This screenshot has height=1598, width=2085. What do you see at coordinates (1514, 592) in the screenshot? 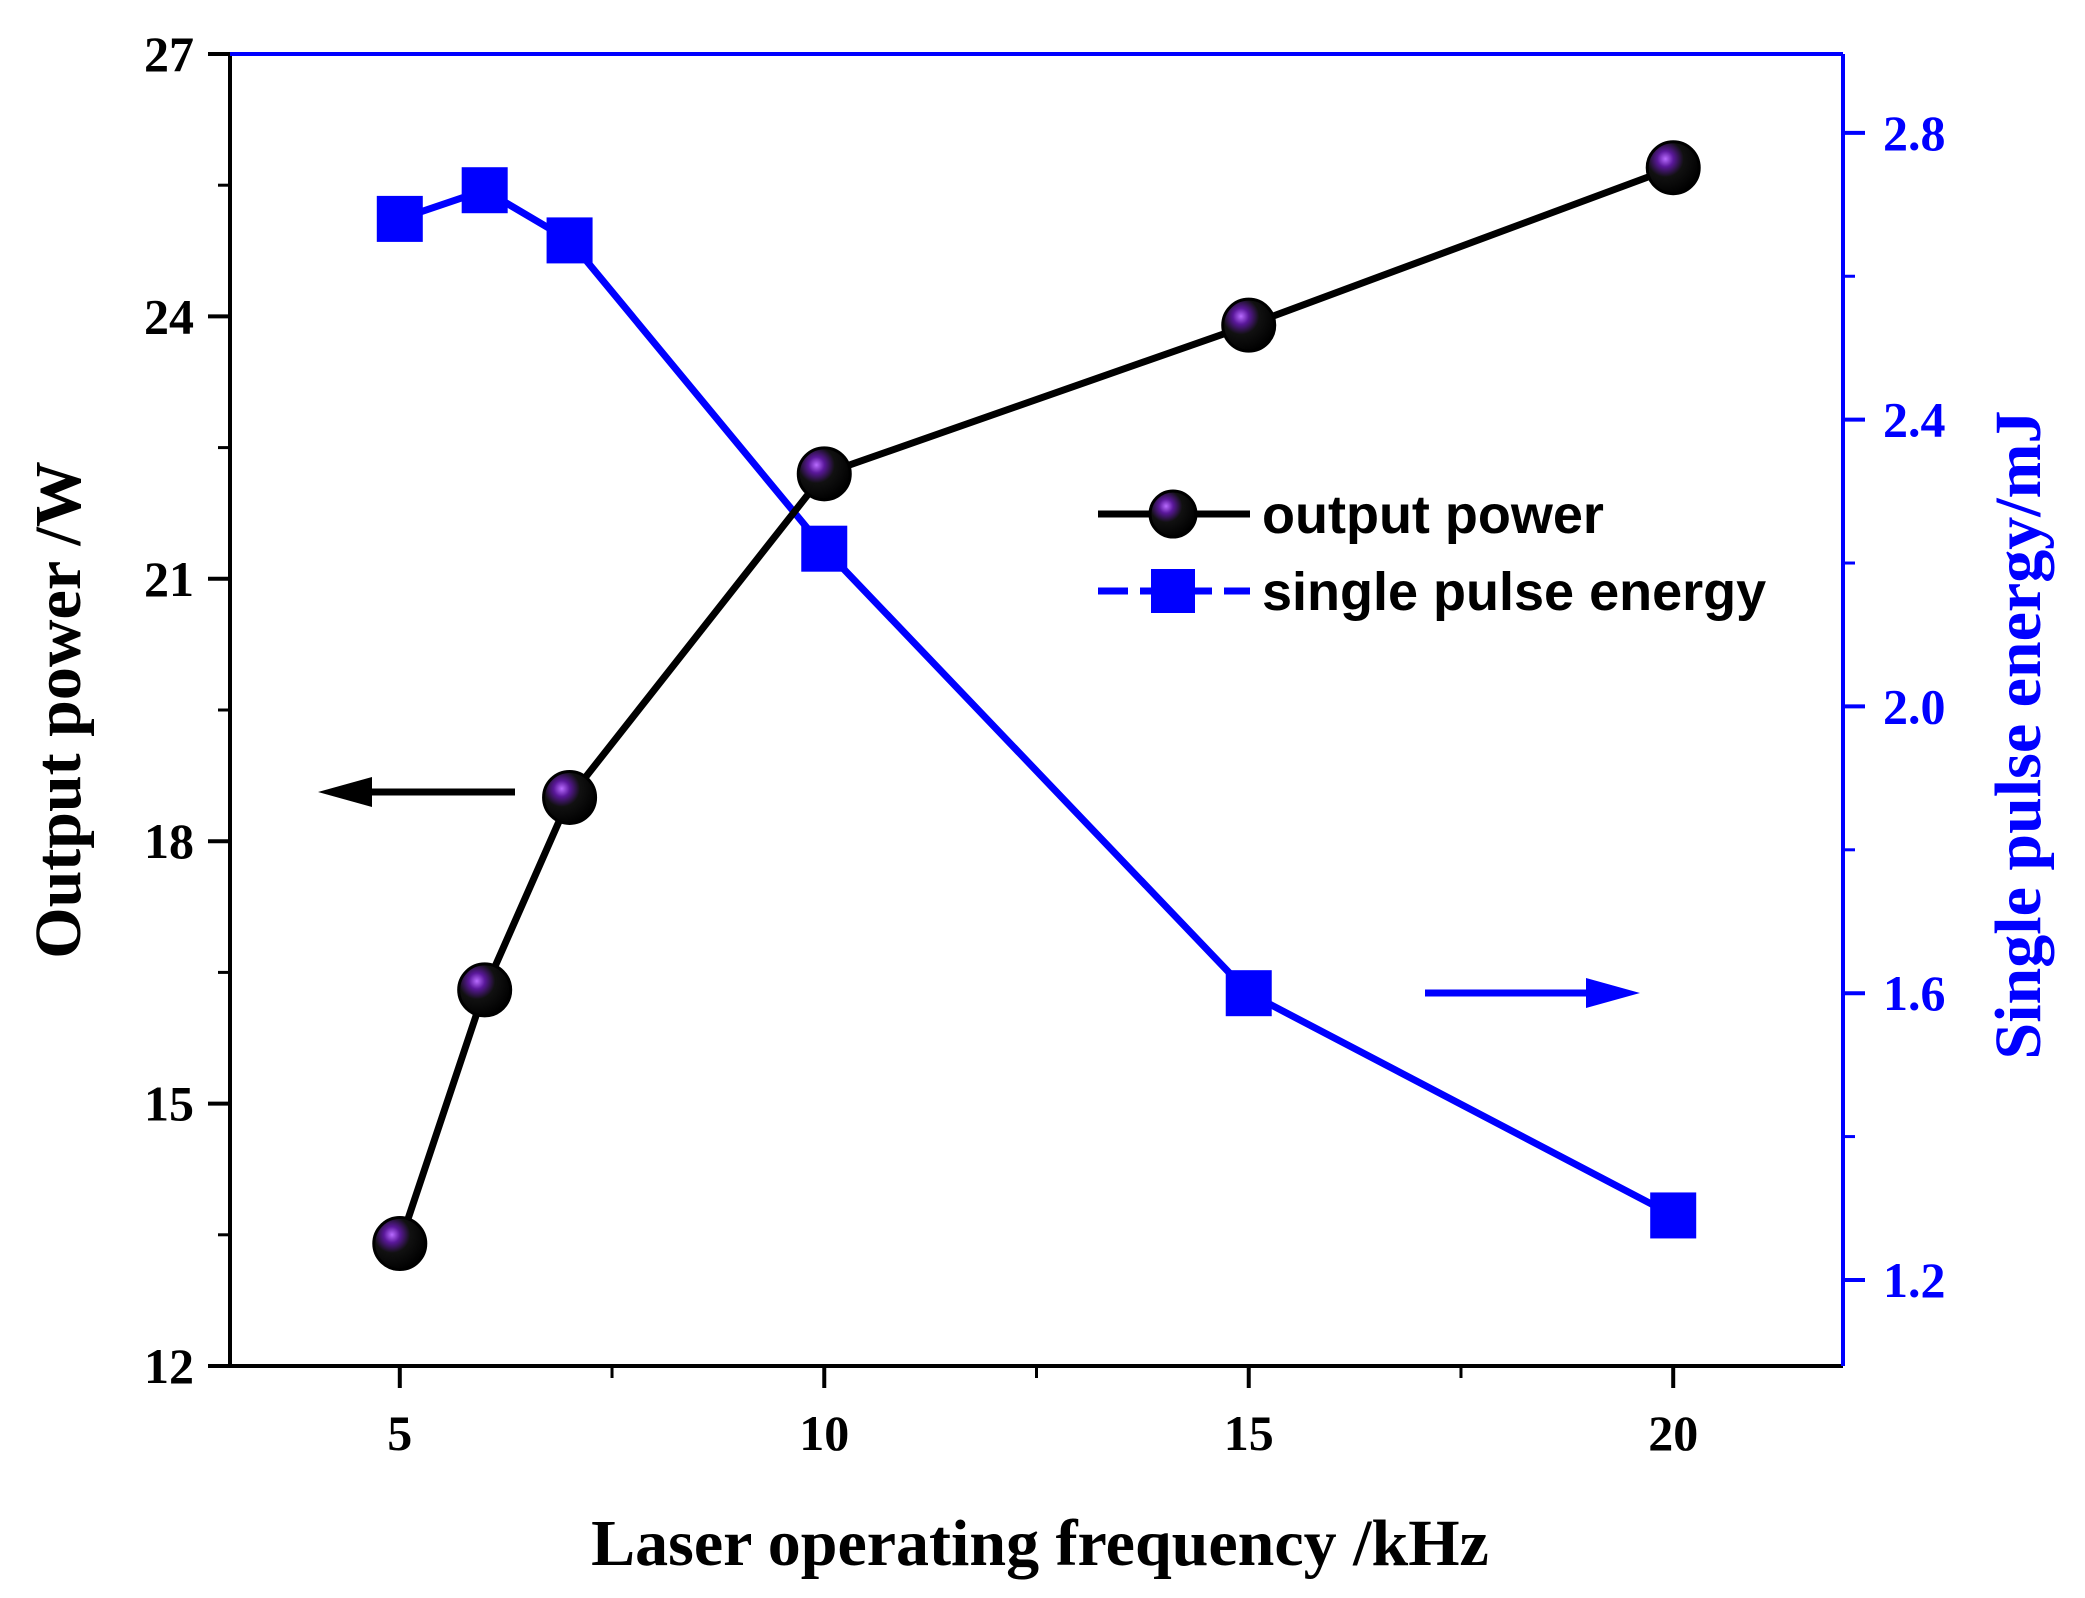
I see `legend-label-single-pulse-energy: single pulse energy` at bounding box center [1514, 592].